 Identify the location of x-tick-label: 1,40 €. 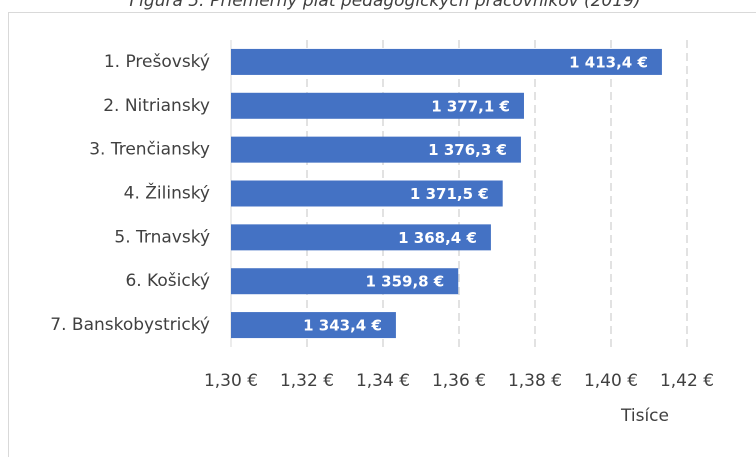
(611, 381).